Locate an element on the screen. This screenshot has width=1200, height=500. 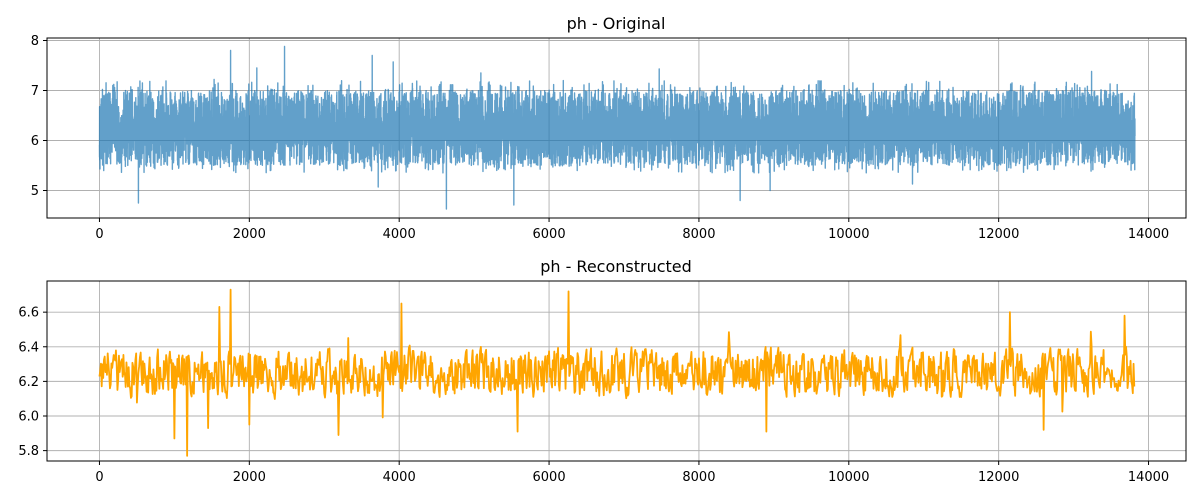
x-tick-label-original-0: 0 is located at coordinates (99, 234).